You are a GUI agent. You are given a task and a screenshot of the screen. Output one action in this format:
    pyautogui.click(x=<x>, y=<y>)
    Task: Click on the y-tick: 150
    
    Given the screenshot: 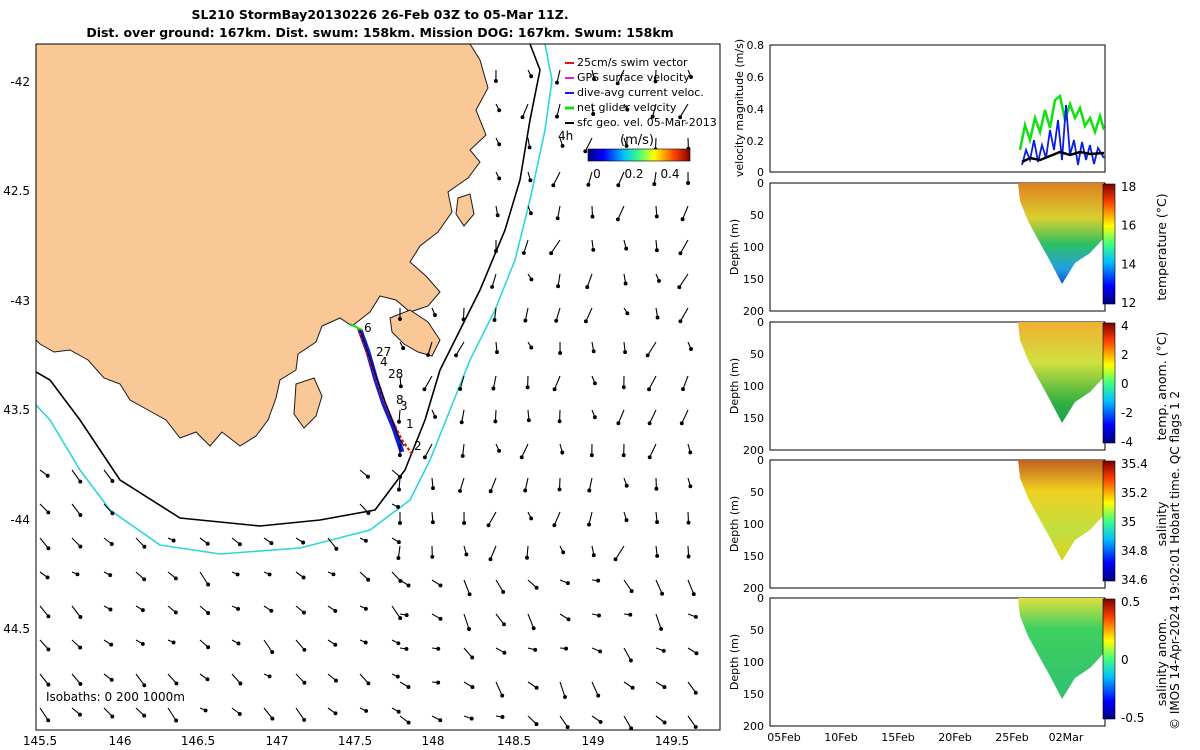 What is the action you would take?
    pyautogui.click(x=753, y=694)
    